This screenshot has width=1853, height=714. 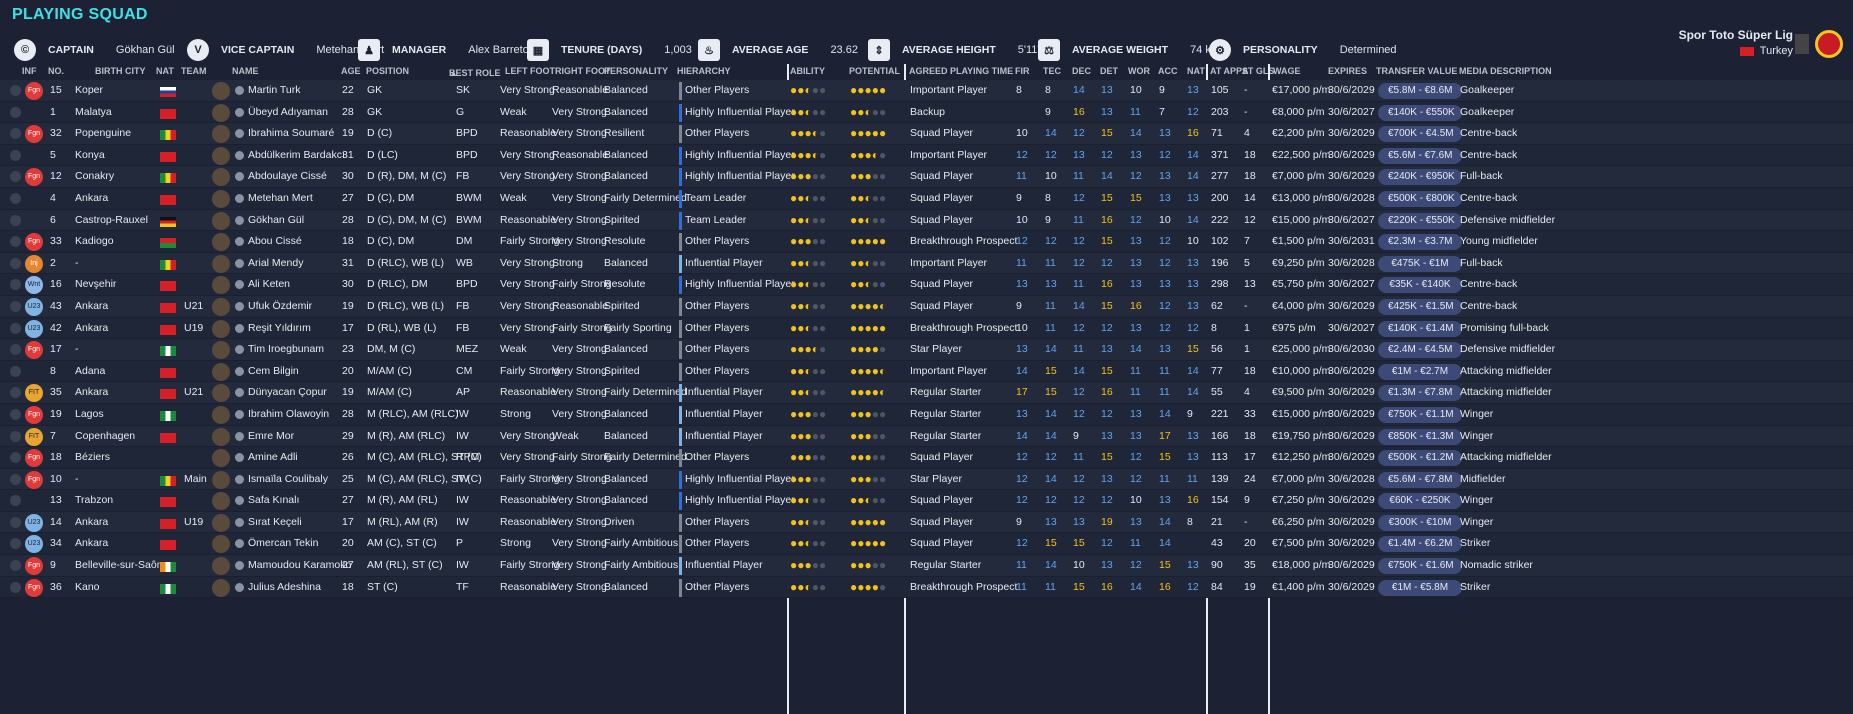 I want to click on transfer-value-pill: €60K - €250K, so click(x=1420, y=501).